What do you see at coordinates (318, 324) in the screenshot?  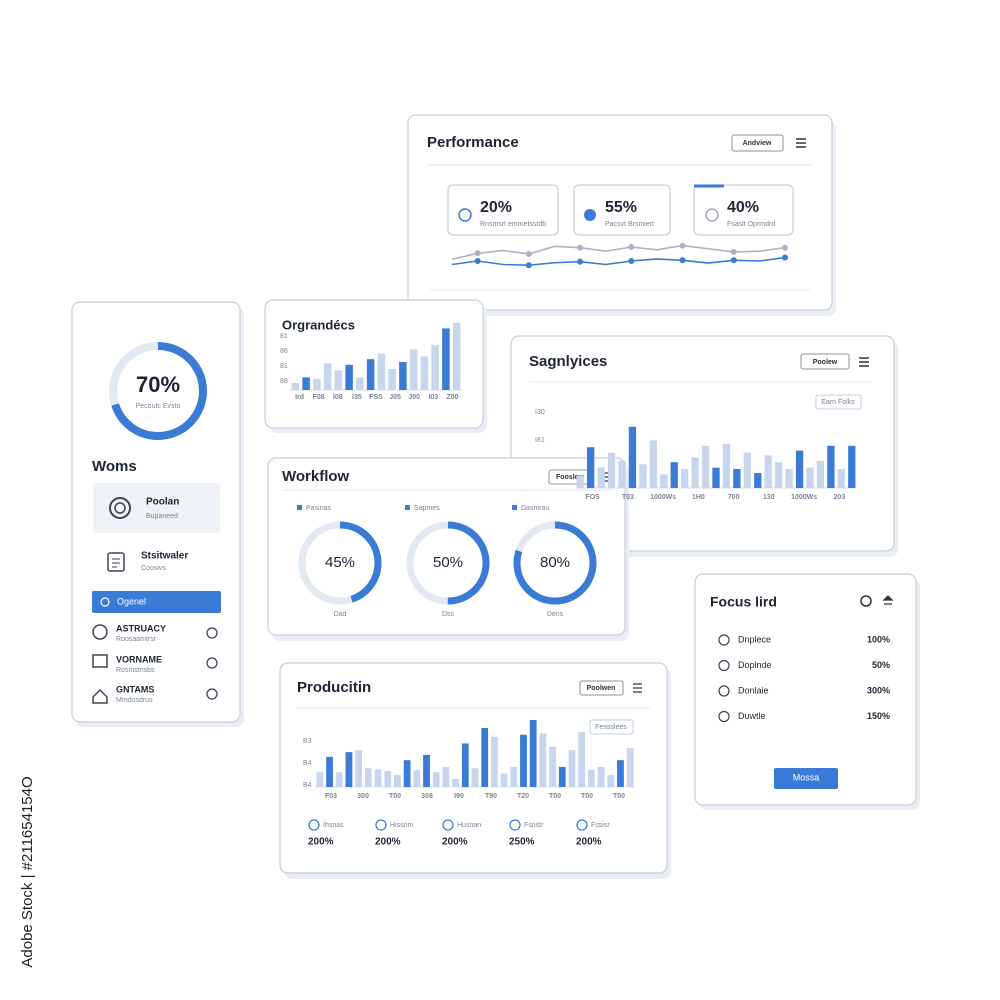 I see `title: Orgrandécs` at bounding box center [318, 324].